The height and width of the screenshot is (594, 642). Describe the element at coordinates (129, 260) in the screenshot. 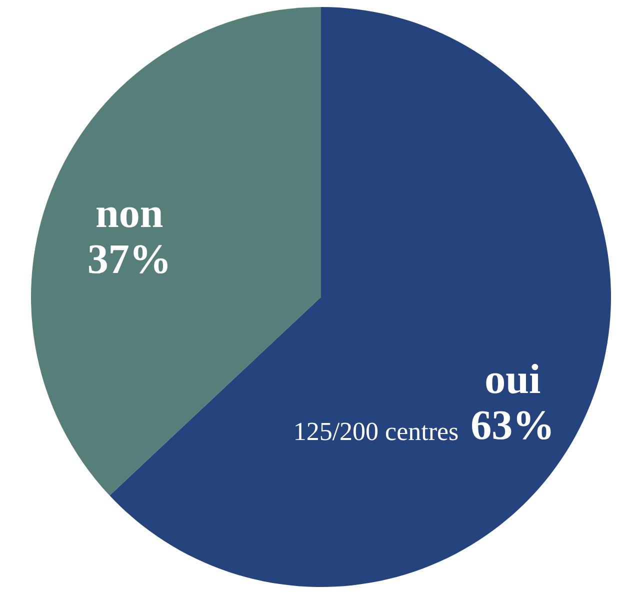

I see `data-label: 37%` at that location.